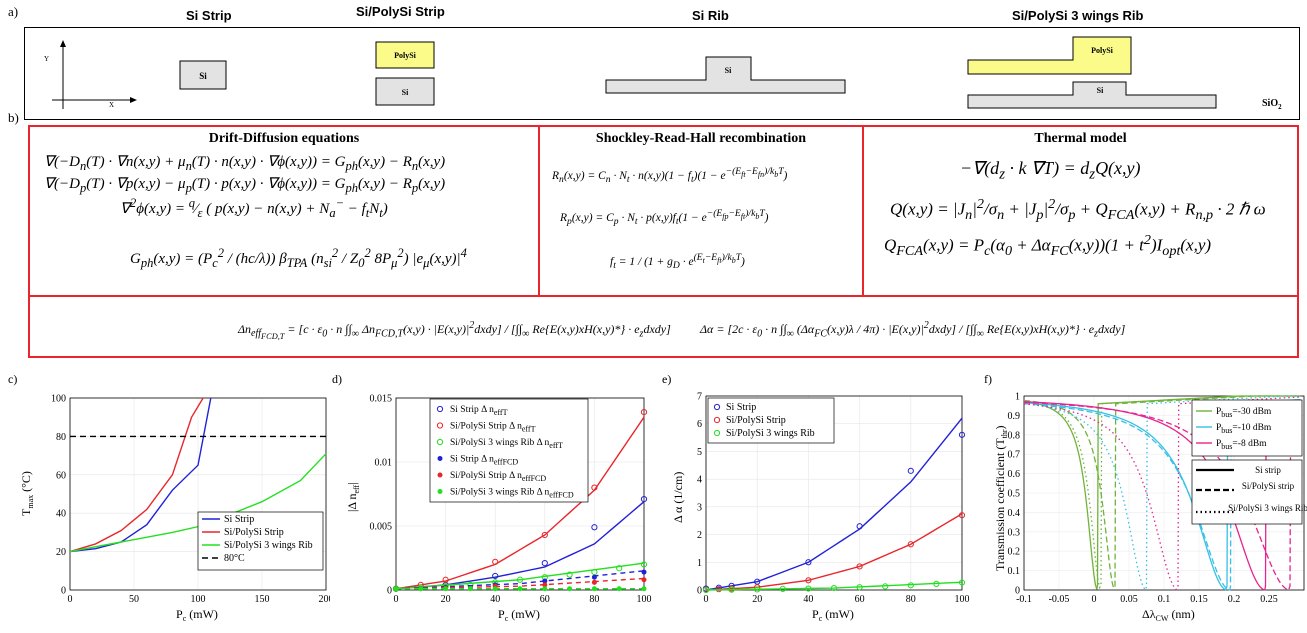  Describe the element at coordinates (198, 599) in the screenshot. I see `chart-c-xtick-label: 100` at that location.